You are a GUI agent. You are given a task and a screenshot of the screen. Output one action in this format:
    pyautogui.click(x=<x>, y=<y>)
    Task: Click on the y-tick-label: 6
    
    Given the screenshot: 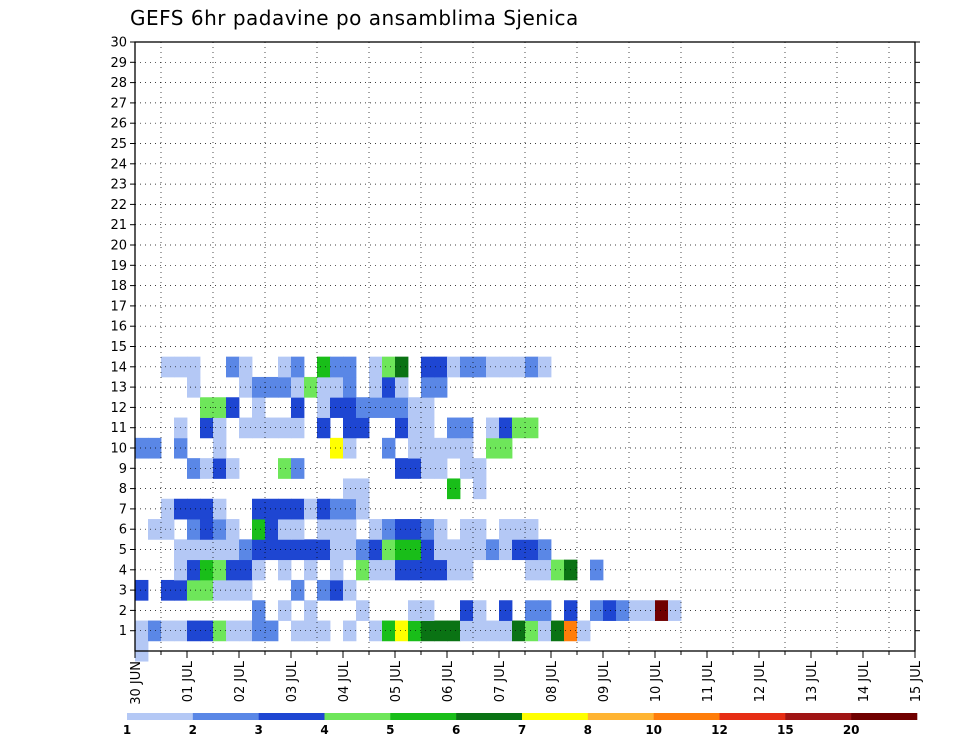 What is the action you would take?
    pyautogui.click(x=123, y=530)
    